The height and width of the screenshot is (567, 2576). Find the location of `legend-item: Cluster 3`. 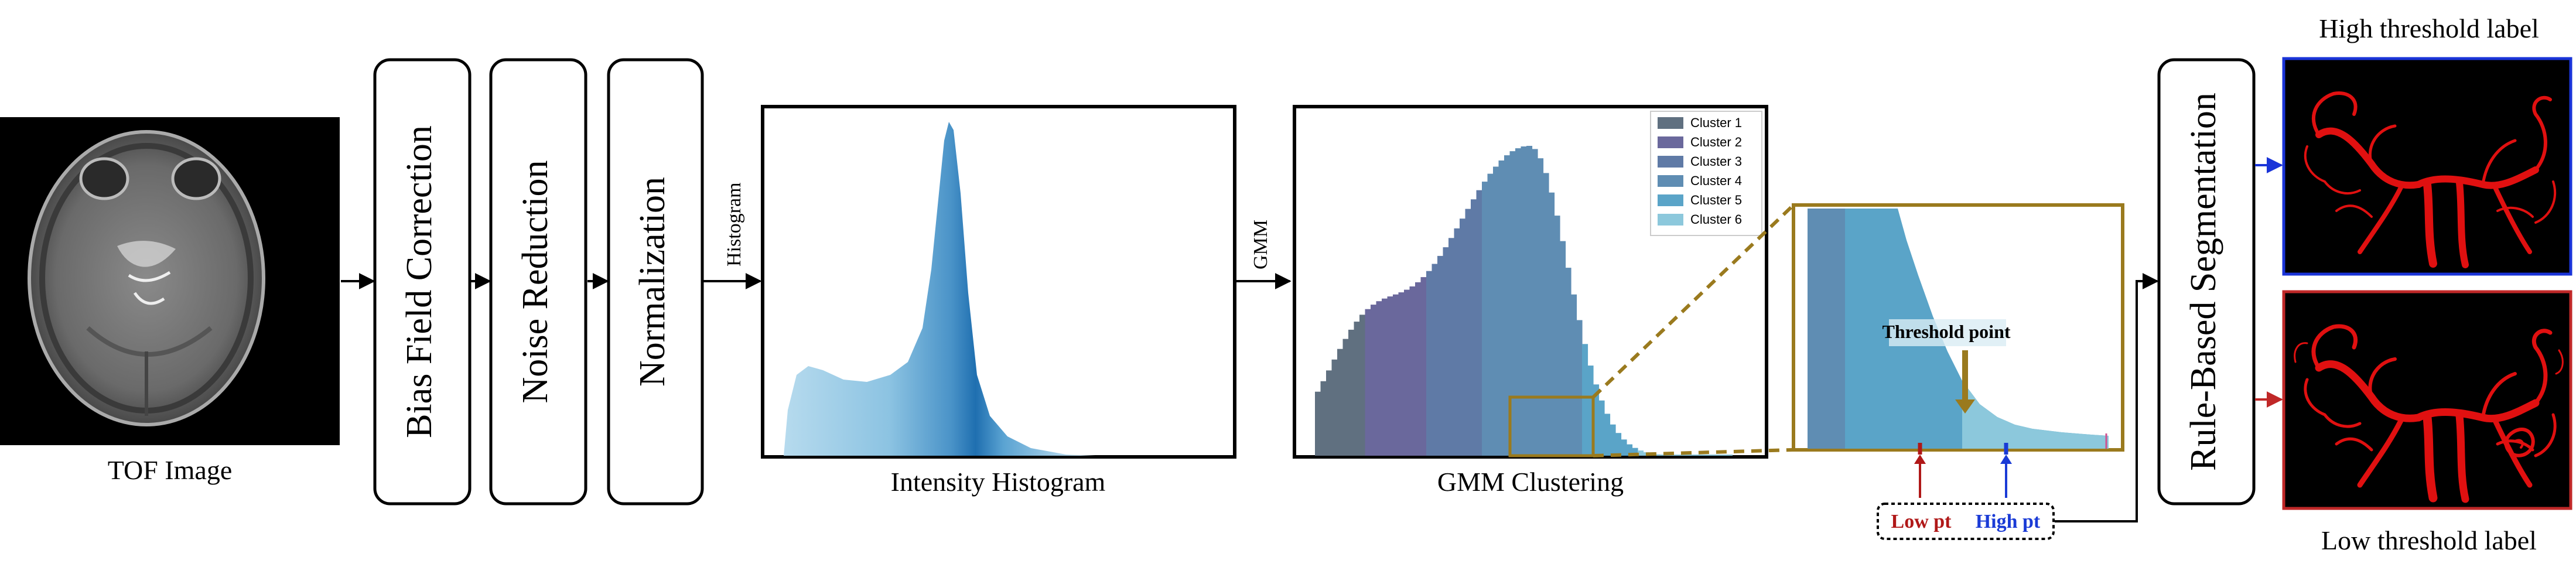

legend-item: Cluster 3 is located at coordinates (1700, 161).